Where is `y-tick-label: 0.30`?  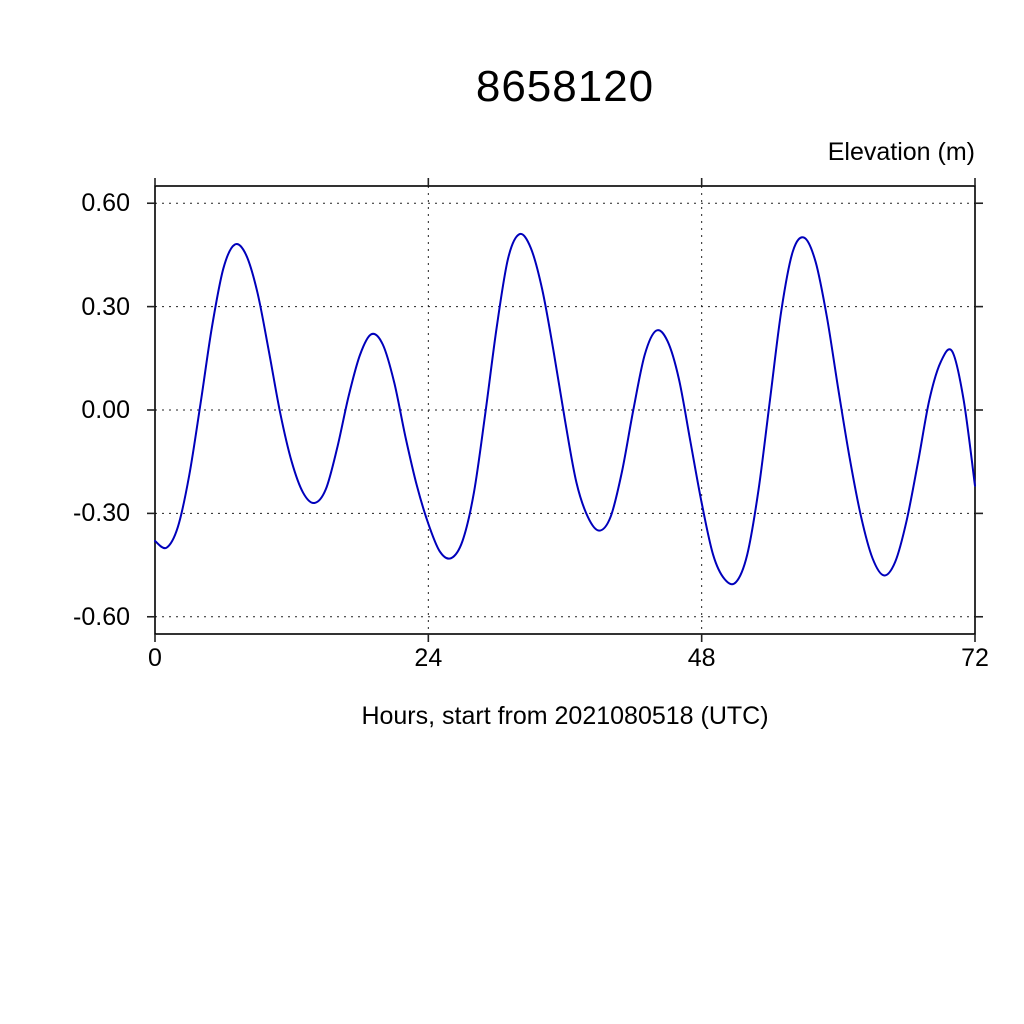 y-tick-label: 0.30 is located at coordinates (105, 306).